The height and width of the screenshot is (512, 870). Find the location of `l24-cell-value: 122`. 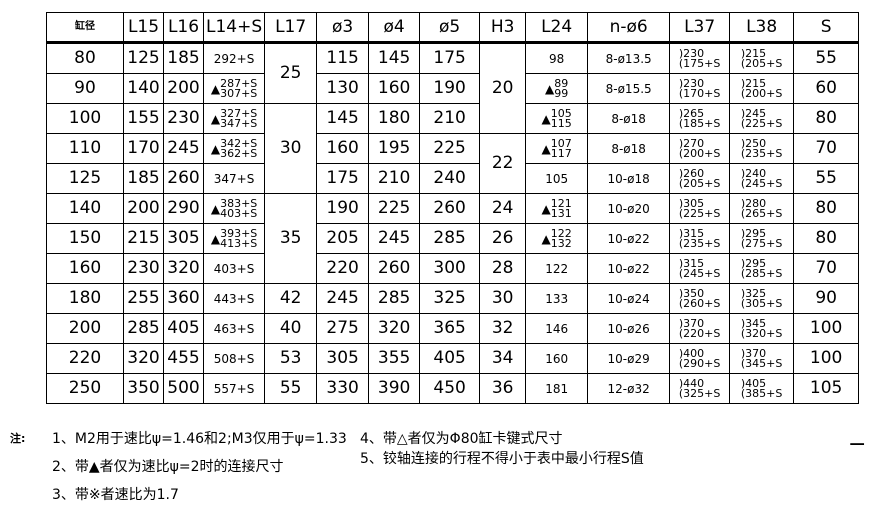

l24-cell-value: 122 is located at coordinates (557, 269).